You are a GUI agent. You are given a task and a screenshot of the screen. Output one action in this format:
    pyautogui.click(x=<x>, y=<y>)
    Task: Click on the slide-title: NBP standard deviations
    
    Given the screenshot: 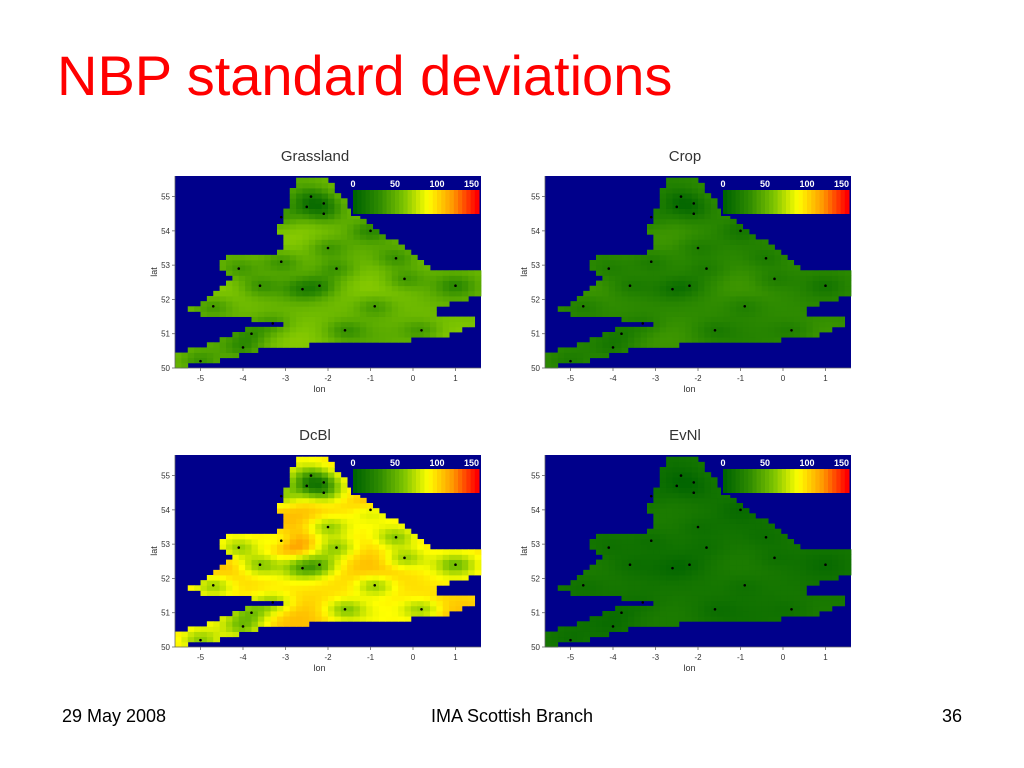 What is the action you would take?
    pyautogui.click(x=365, y=75)
    